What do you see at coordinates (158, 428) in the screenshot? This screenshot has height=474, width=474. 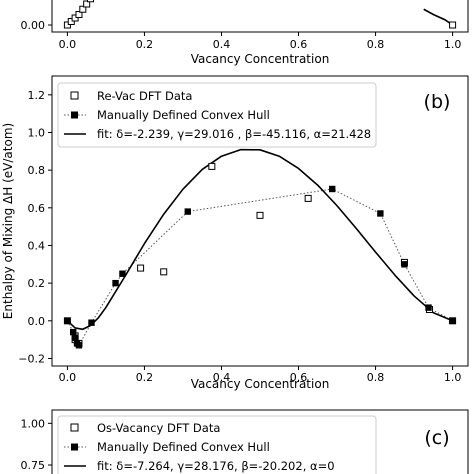 I see `legend-label-os-dft-data: Os-Vacancy DFT Data` at bounding box center [158, 428].